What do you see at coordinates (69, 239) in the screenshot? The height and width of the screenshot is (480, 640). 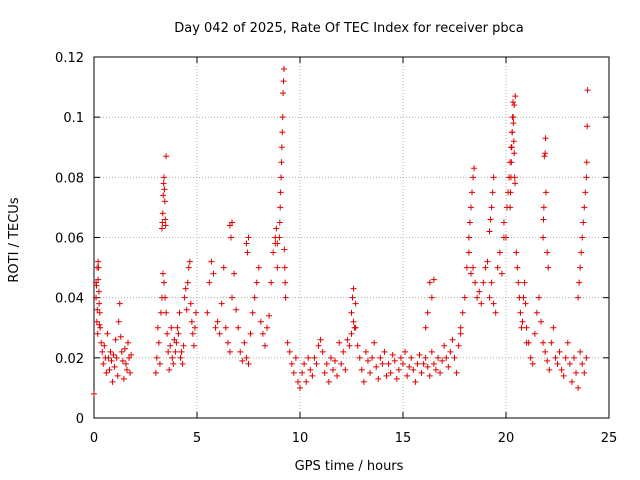 I see `y-tick-label: 0.06` at bounding box center [69, 239].